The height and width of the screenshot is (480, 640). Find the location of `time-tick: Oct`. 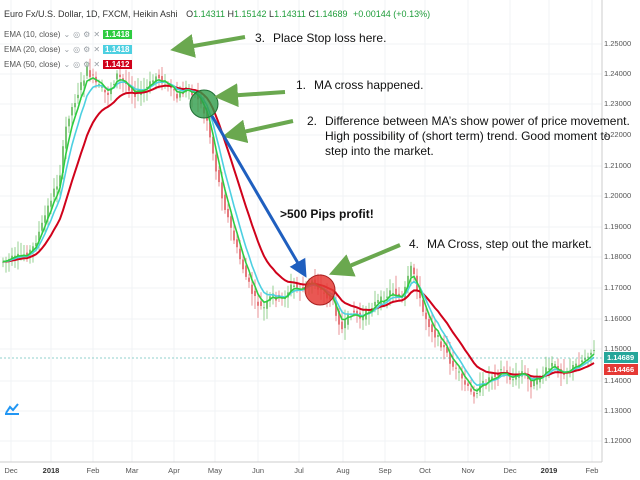

time-tick: Oct is located at coordinates (425, 470).